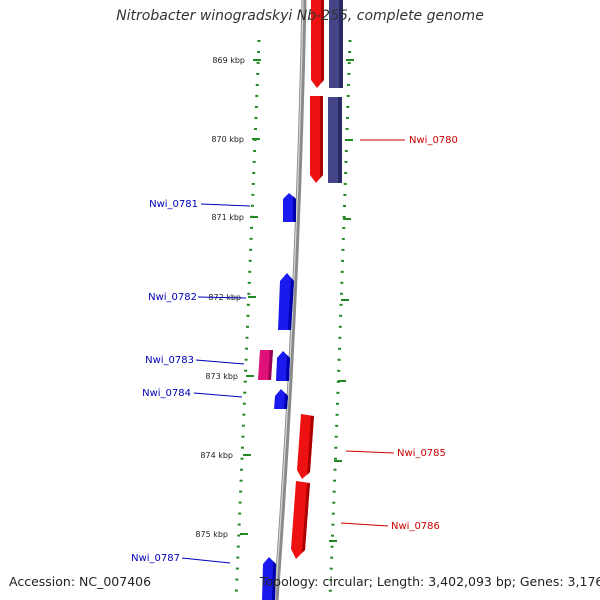  I want to click on gene-label-Nwi_0784: Nwi_0784, so click(166, 393).